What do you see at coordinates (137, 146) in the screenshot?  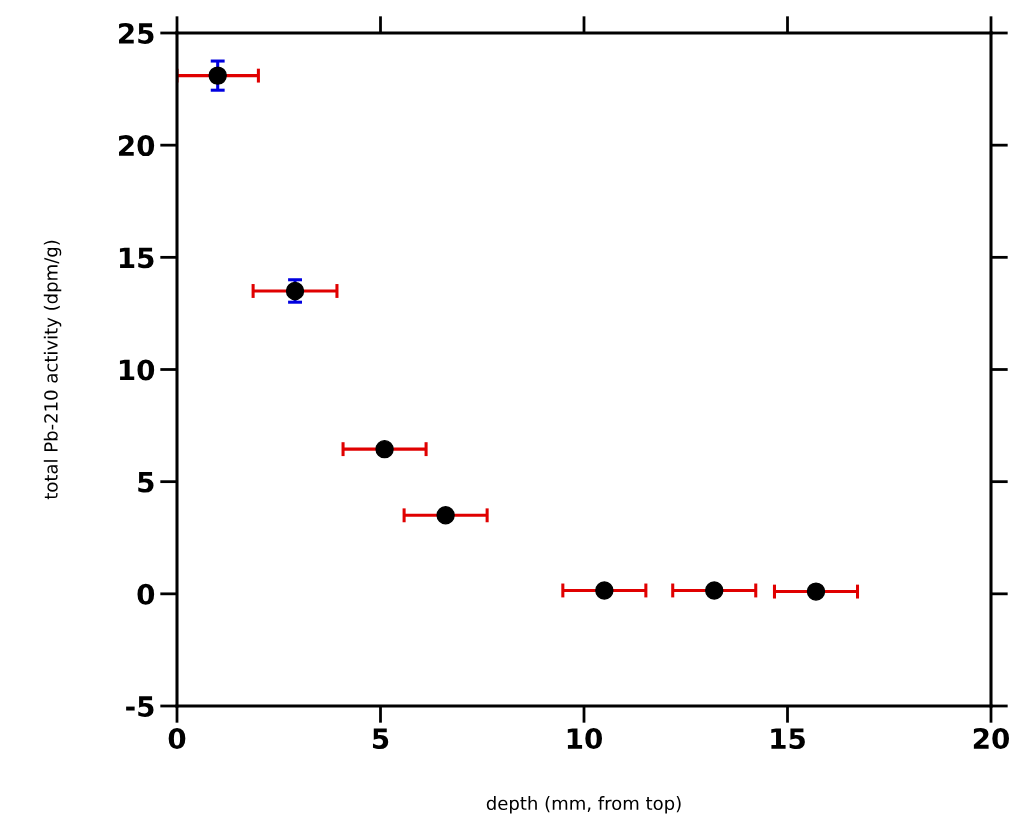 I see `y-tick-label: 20` at bounding box center [137, 146].